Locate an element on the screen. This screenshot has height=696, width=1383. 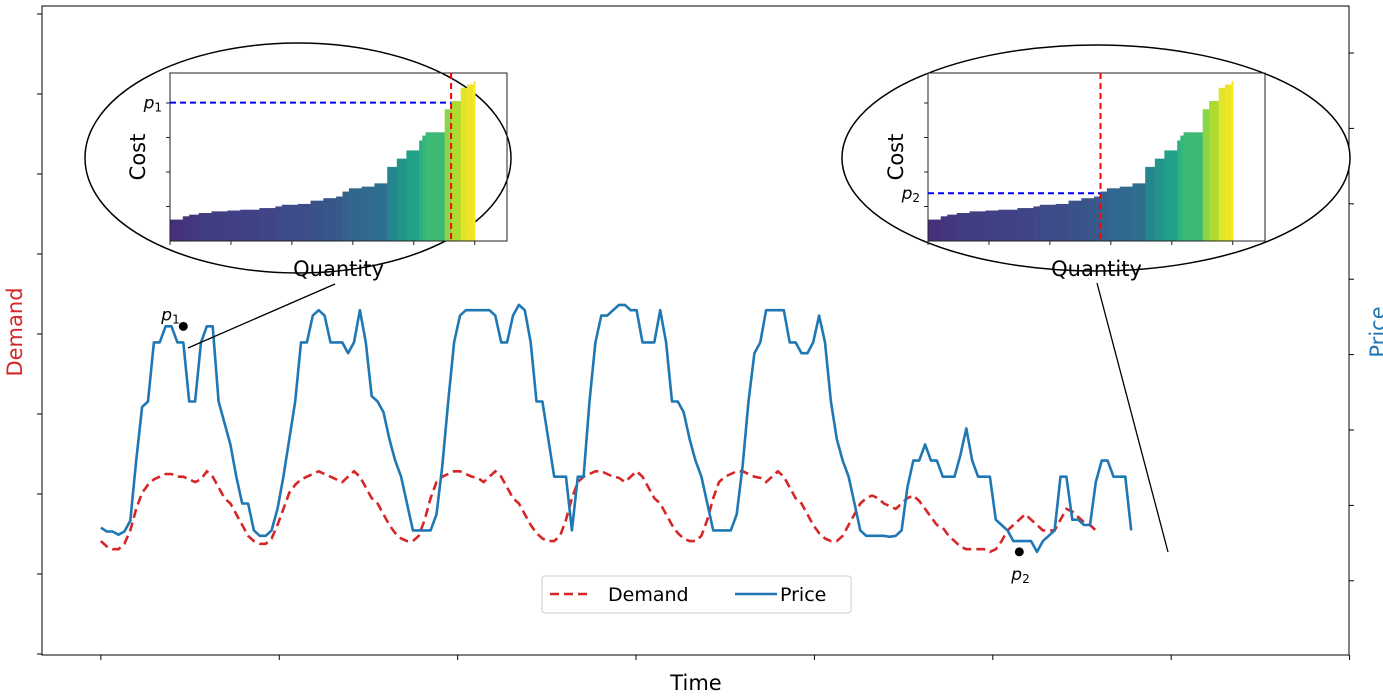
demand-line is located at coordinates (598, 511).